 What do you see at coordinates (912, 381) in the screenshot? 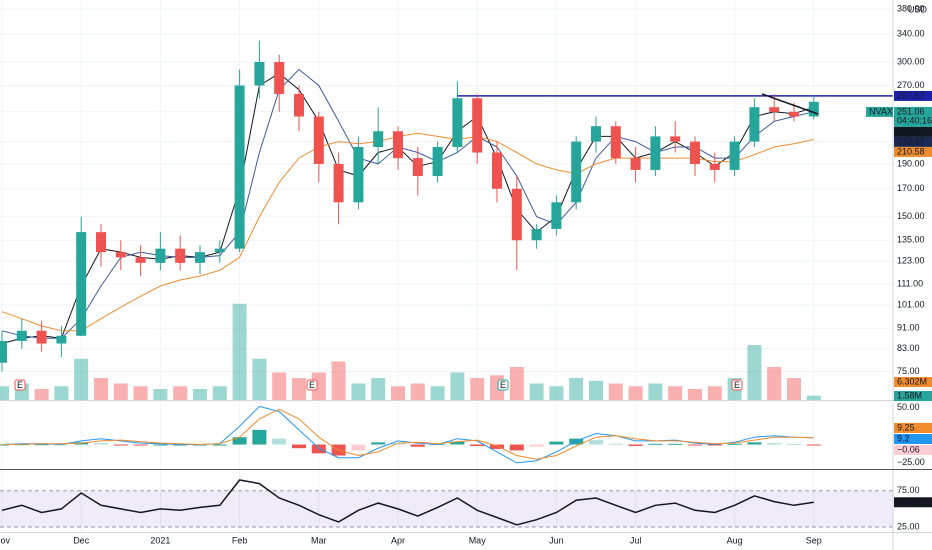
I see `volume-badge-label: 6.302M` at bounding box center [912, 381].